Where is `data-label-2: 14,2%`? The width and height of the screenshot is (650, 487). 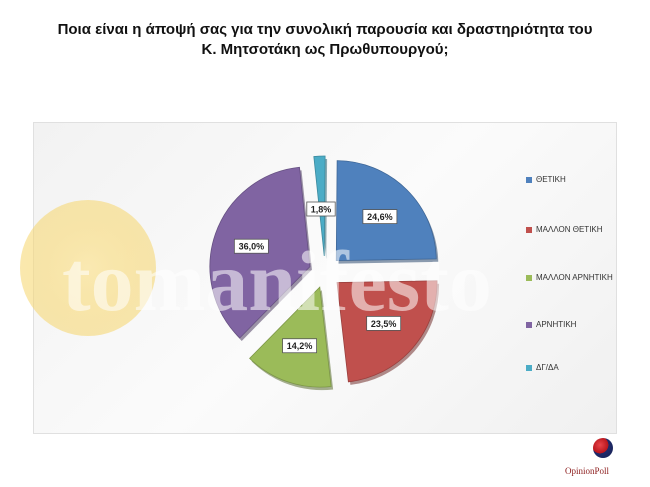
data-label-2: 14,2% is located at coordinates (300, 346).